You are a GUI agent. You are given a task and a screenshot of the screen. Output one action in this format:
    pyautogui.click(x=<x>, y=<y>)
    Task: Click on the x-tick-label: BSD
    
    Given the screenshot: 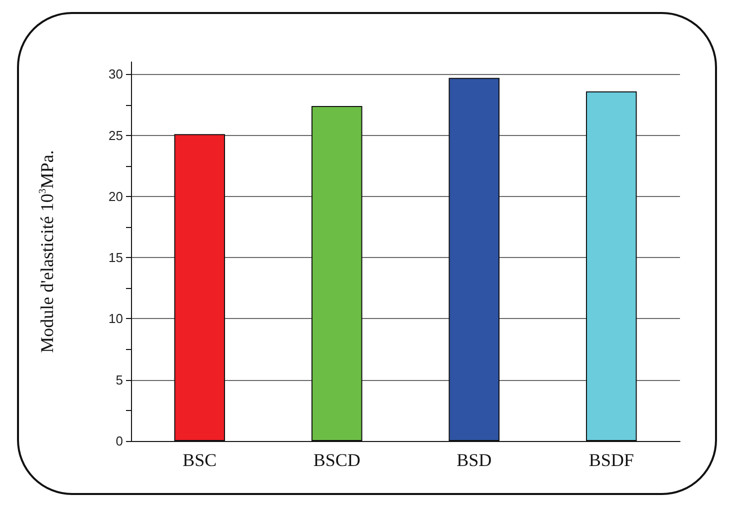 What is the action you would take?
    pyautogui.click(x=474, y=460)
    